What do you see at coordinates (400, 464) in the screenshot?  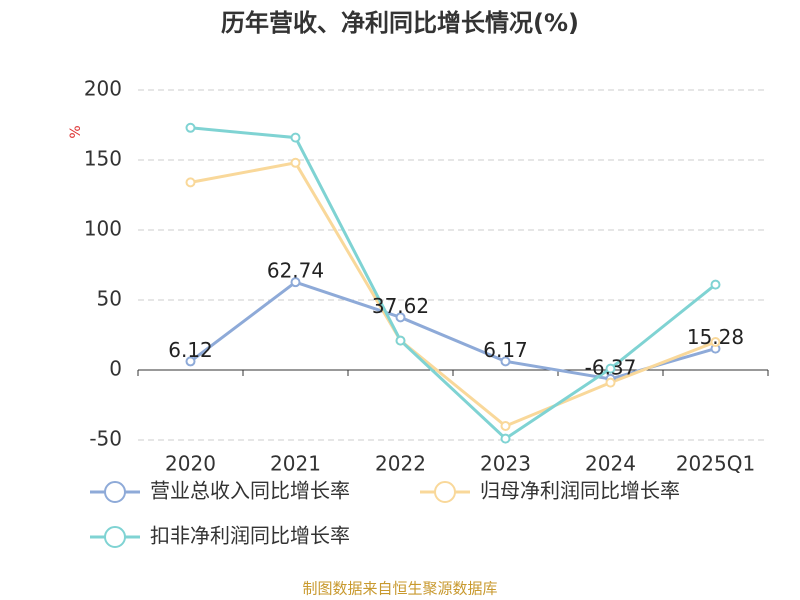 I see `x-tick-label: 2022` at bounding box center [400, 464].